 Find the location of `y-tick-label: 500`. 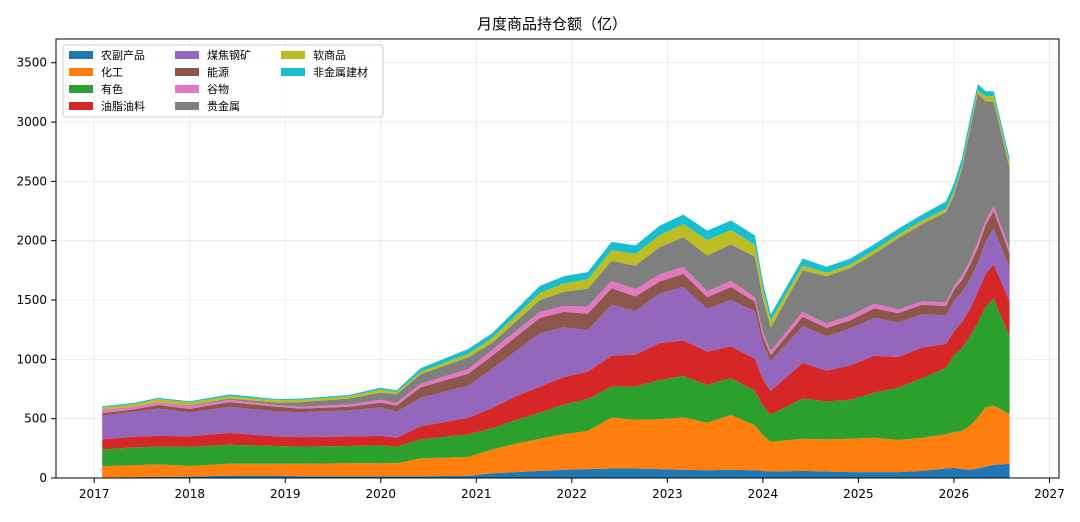

y-tick-label: 500 is located at coordinates (35, 419).